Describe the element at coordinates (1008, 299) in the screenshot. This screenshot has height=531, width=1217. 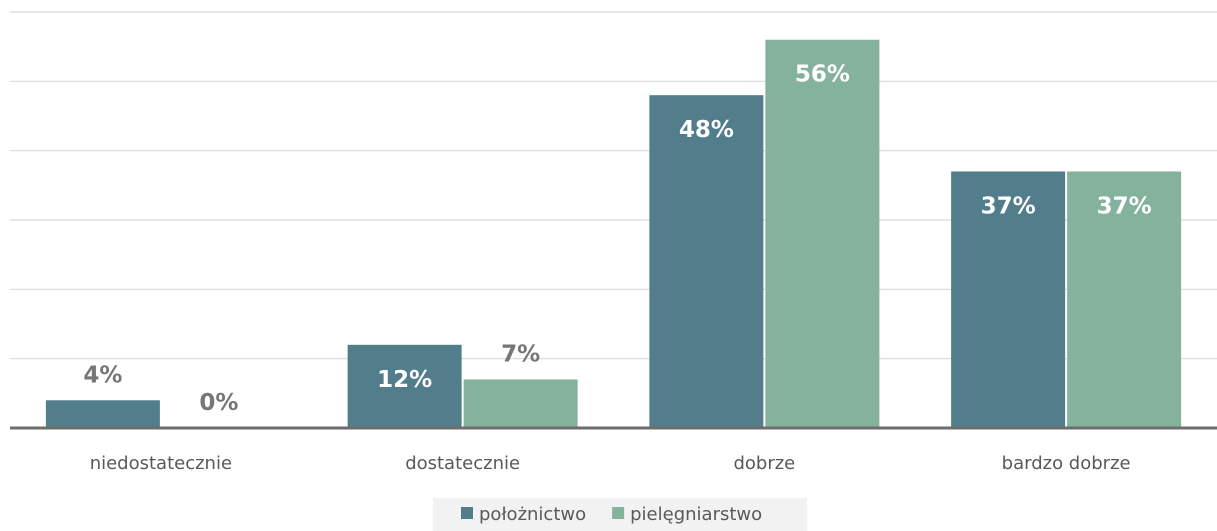
I see `bar-poloznictwo-bardzo-dobrze` at that location.